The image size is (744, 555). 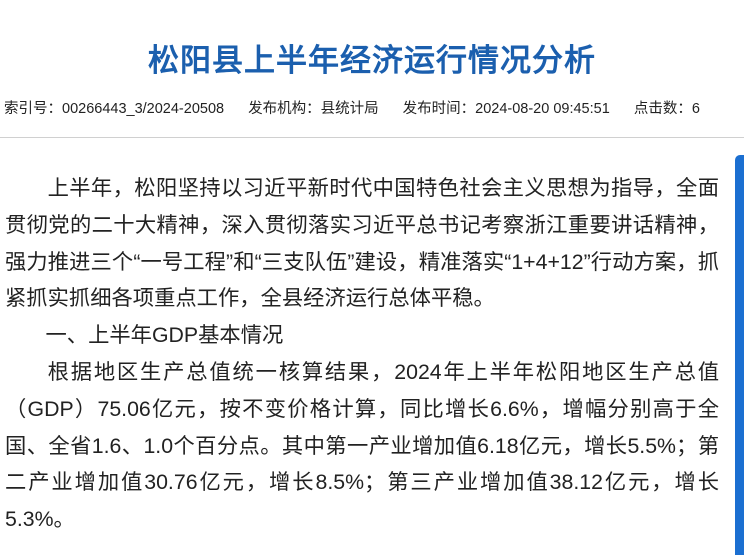 I want to click on publish-time: 发布时间：2024-08-20 09:45:51, so click(x=506, y=109).